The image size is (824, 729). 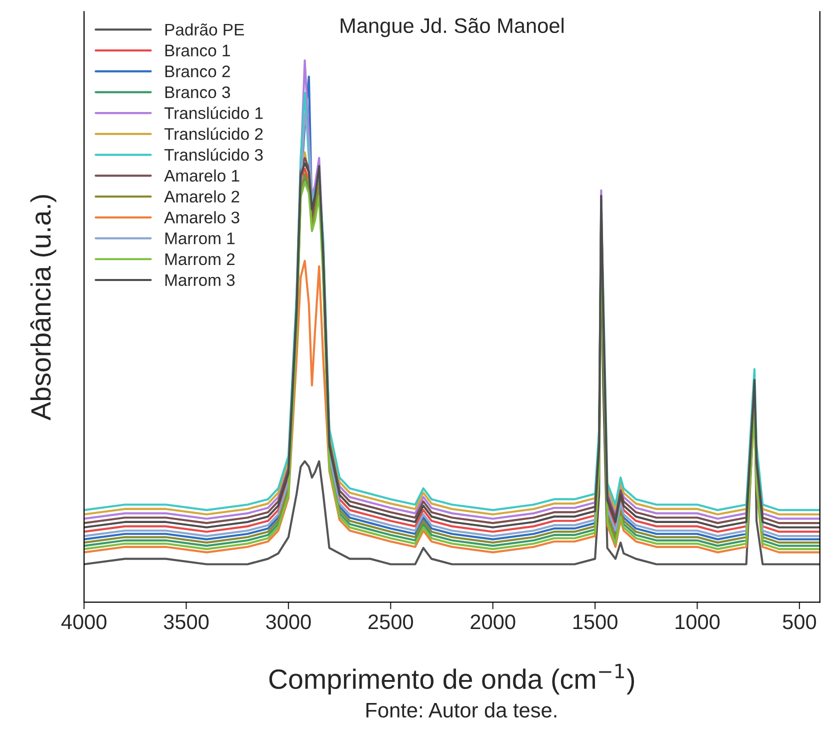 I want to click on legend-label: Translúcido 3, so click(x=213, y=154).